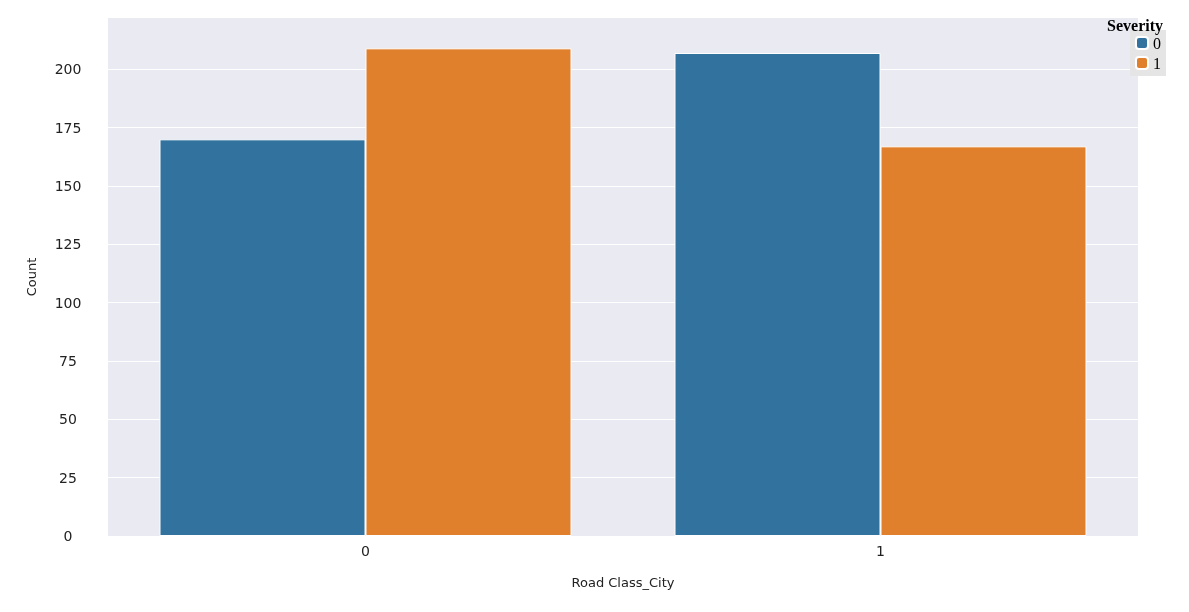 The image size is (1189, 612). Describe the element at coordinates (68, 186) in the screenshot. I see `y-tick-label: 150` at that location.